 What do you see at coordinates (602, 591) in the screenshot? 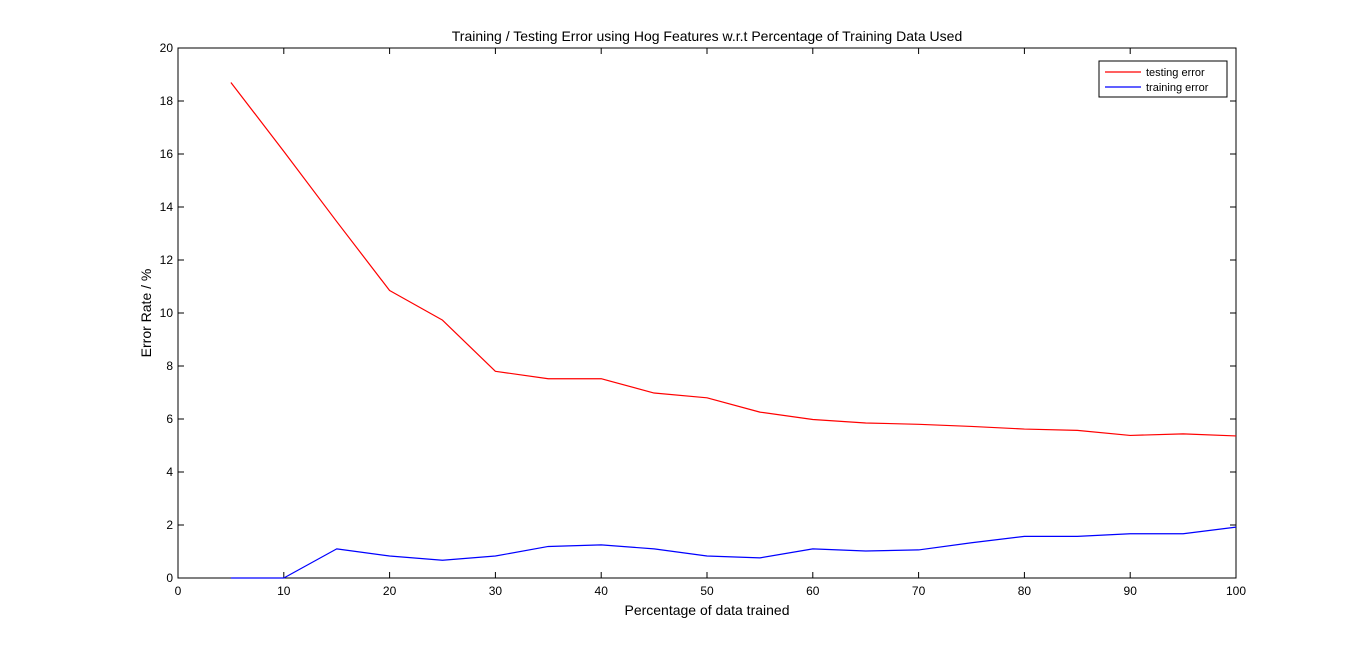
I see `x-tick-label: 40` at bounding box center [602, 591].